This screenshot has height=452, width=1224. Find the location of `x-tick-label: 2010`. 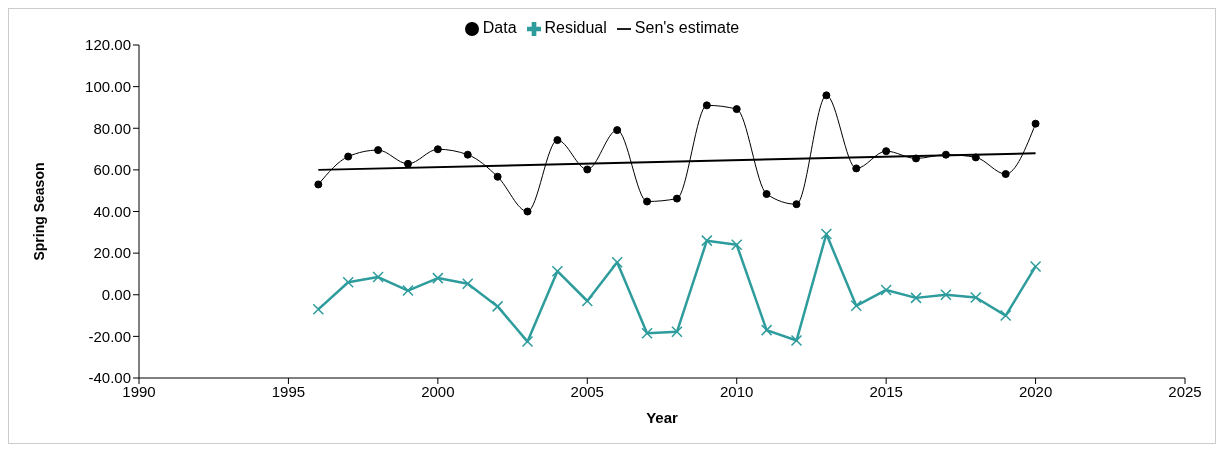

x-tick-label: 2010 is located at coordinates (737, 391).